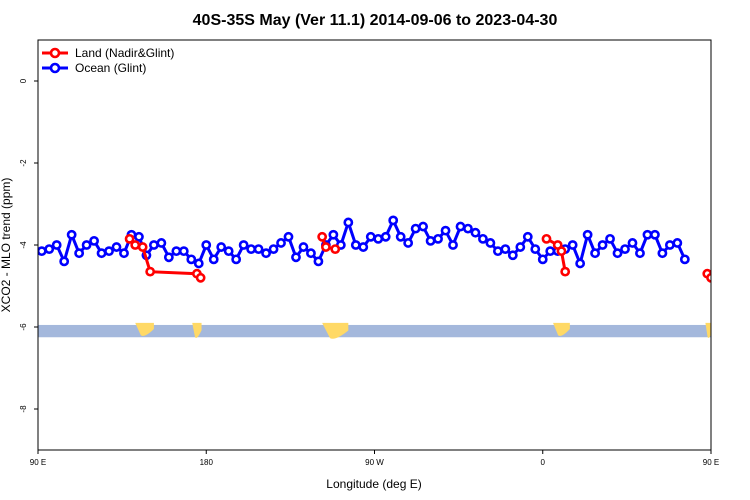 The width and height of the screenshot is (750, 500). Describe the element at coordinates (124, 53) in the screenshot. I see `legend-entry: Land (Nadir&Glint)` at that location.